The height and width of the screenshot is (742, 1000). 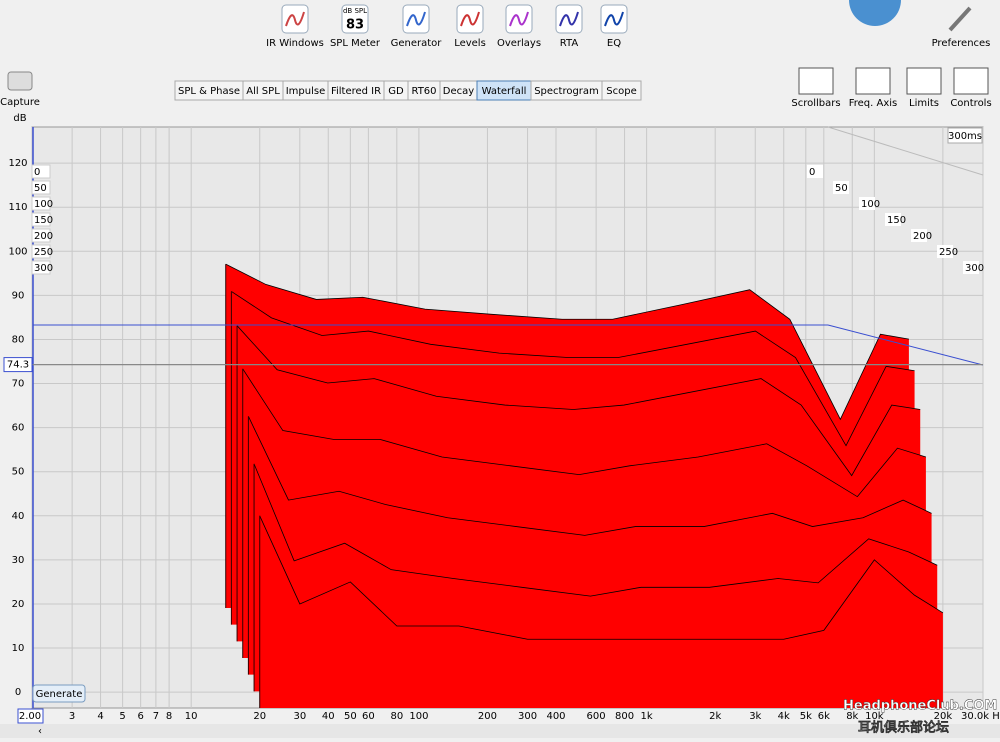 What do you see at coordinates (18, 560) in the screenshot?
I see `y-tick-label: 30` at bounding box center [18, 560].